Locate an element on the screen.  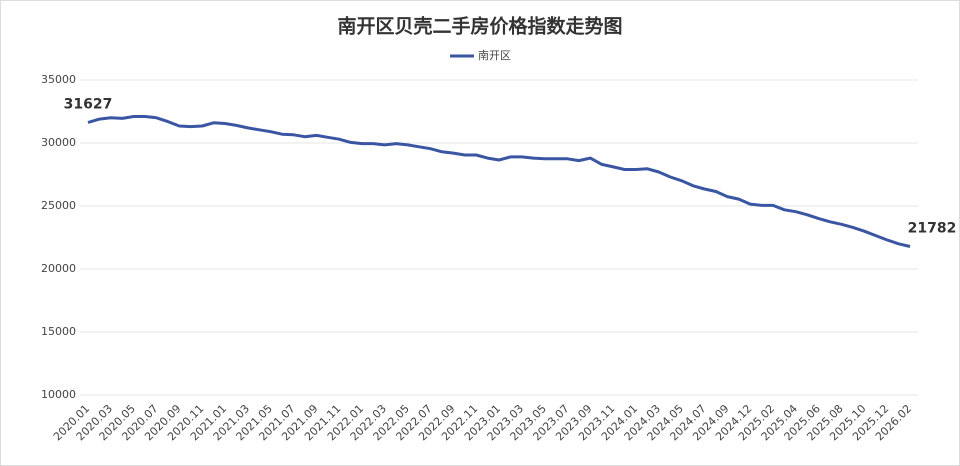
y-tick-label: 25000 is located at coordinates (58, 205).